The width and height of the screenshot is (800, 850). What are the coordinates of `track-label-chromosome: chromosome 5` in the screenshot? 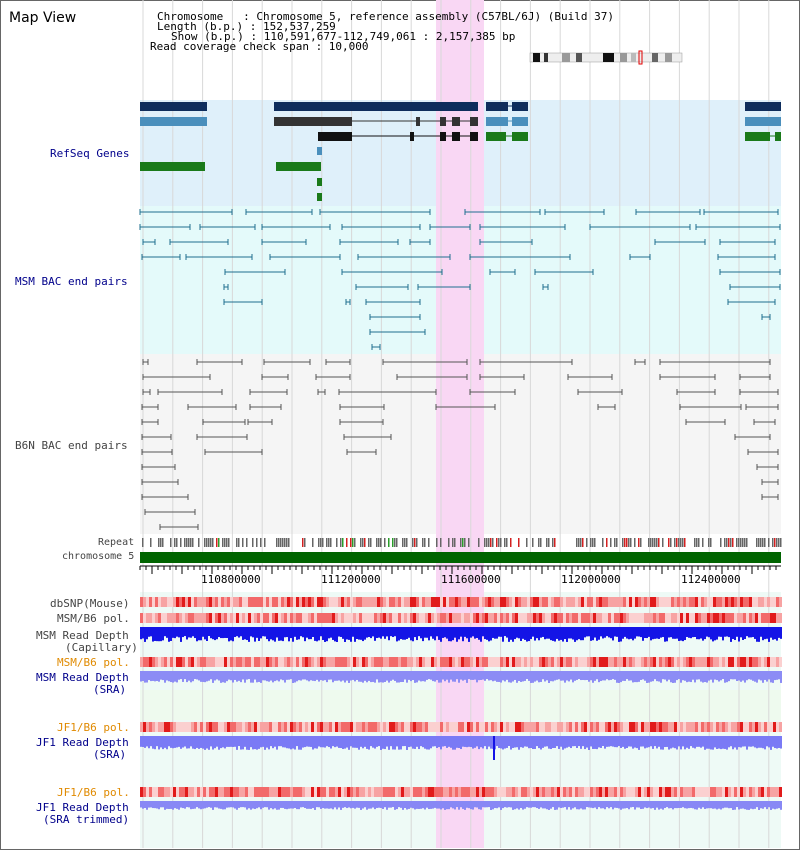 It's located at (98, 556).